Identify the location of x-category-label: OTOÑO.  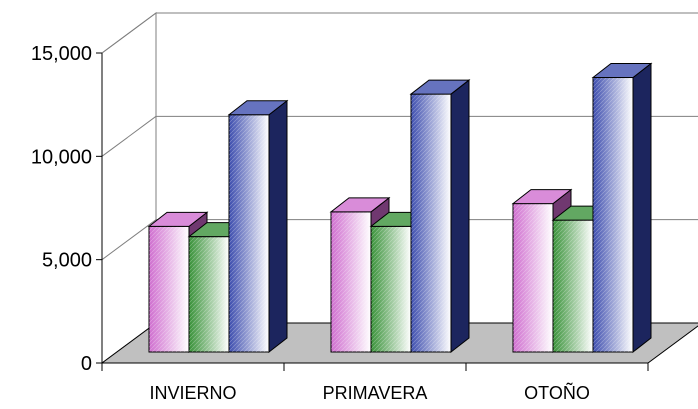
(557, 392).